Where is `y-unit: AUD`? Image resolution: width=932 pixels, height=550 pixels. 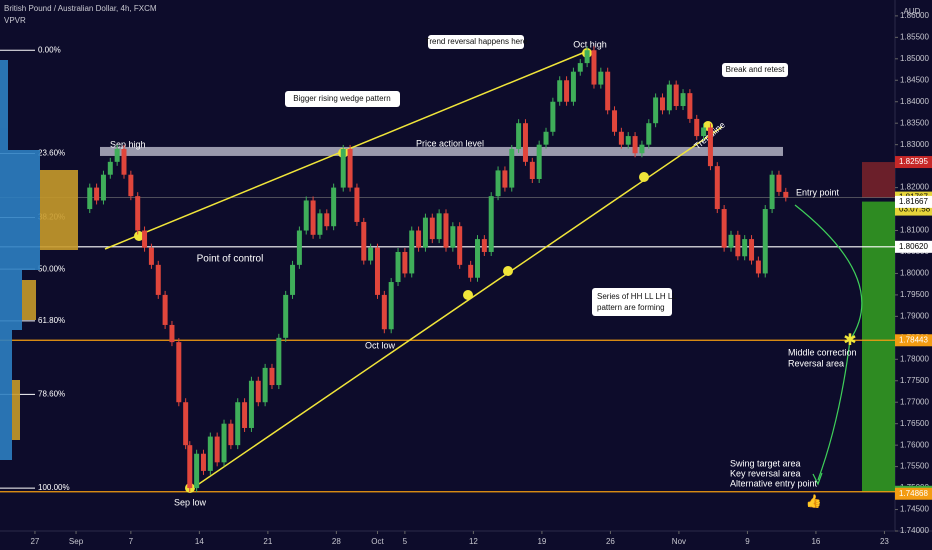 y-unit: AUD is located at coordinates (912, 11).